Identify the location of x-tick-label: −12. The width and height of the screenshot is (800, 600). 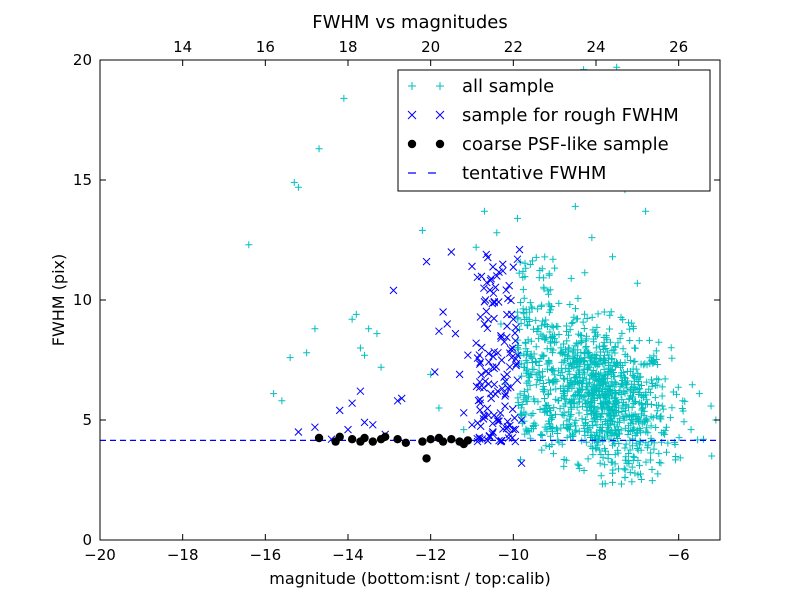
(431, 555).